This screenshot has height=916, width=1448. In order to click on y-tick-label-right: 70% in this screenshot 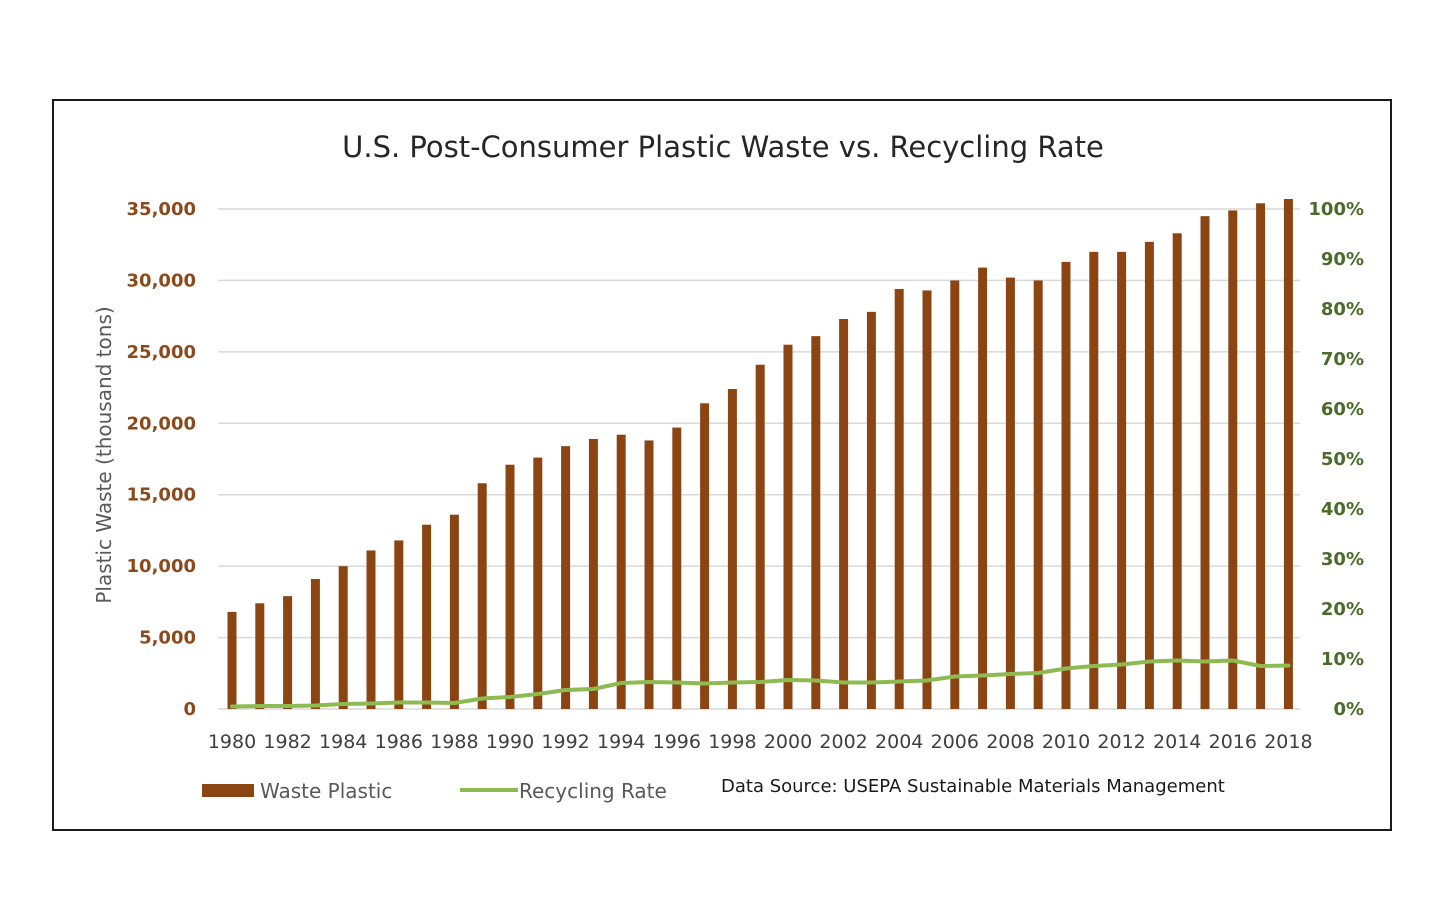, I will do `click(1342, 359)`.